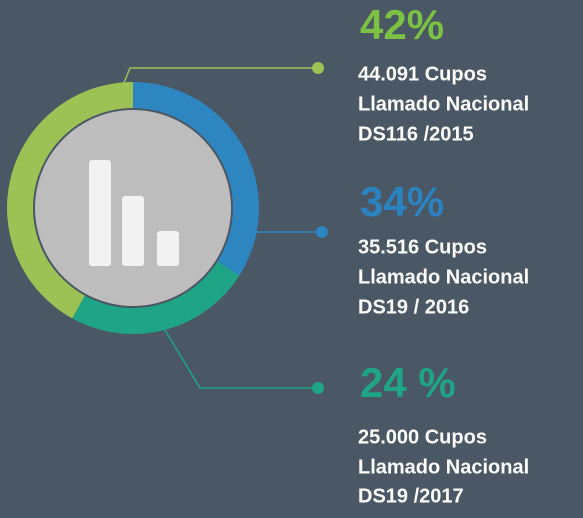 This screenshot has height=518, width=583. Describe the element at coordinates (411, 496) in the screenshot. I see `detail-text: DS19 /2017` at that location.